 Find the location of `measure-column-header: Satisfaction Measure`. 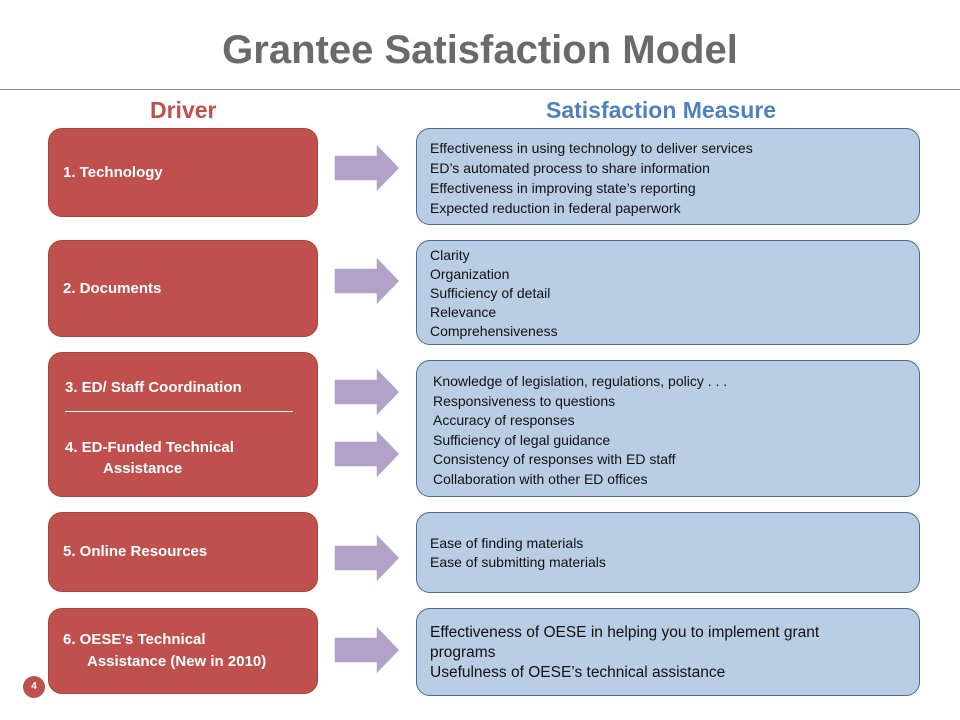

measure-column-header: Satisfaction Measure is located at coordinates (661, 110).